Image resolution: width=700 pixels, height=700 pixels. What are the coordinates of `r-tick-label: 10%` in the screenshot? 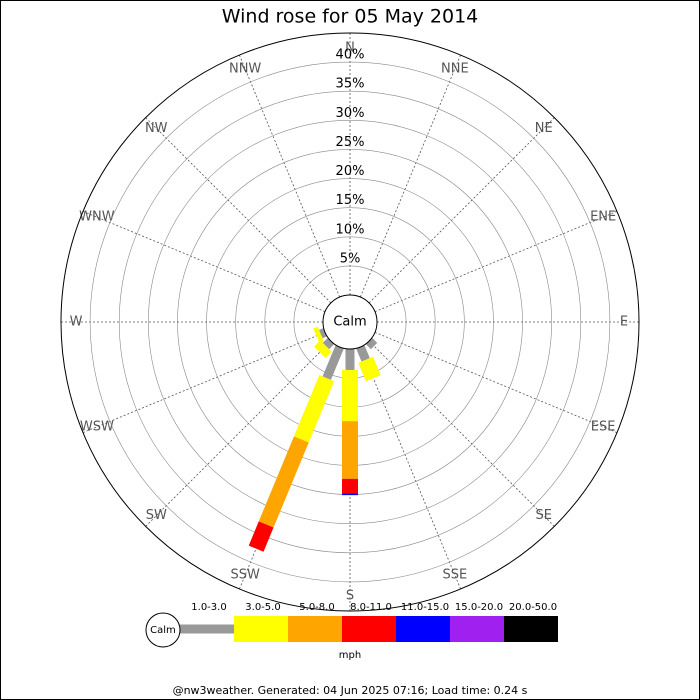 It's located at (350, 229).